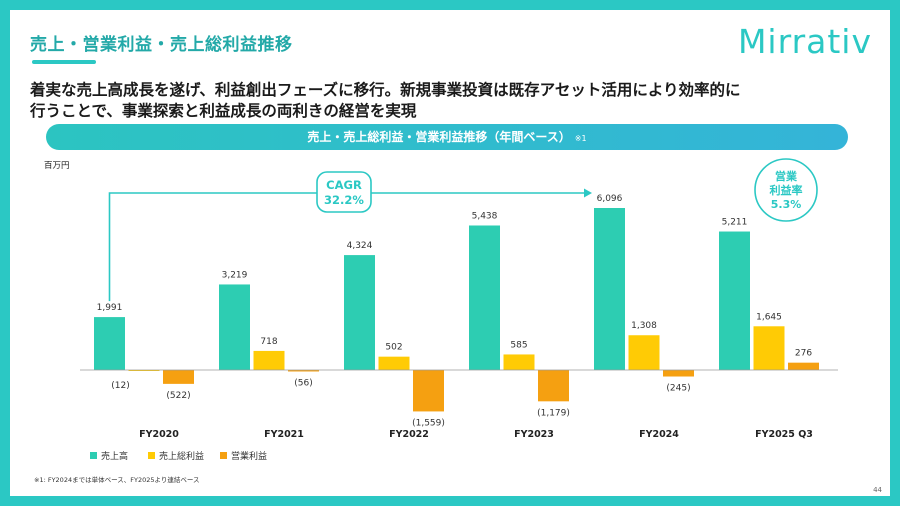  What do you see at coordinates (409, 434) in the screenshot?
I see `x-tick-label-fy2022: FY2022` at bounding box center [409, 434].